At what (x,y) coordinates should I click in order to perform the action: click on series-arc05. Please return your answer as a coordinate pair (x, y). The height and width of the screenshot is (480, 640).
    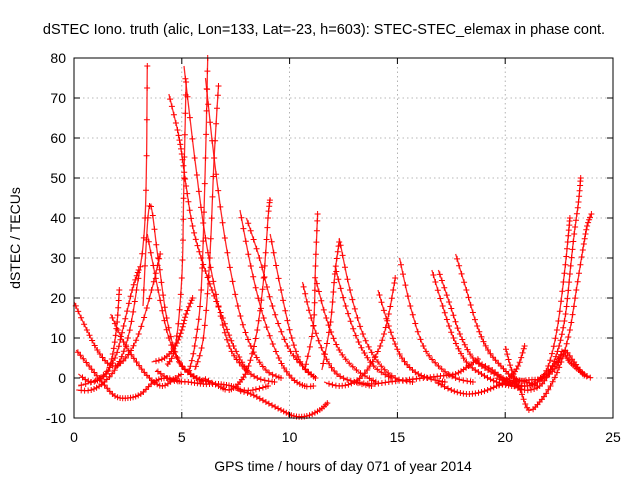
    Looking at the image, I should click on (100, 336).